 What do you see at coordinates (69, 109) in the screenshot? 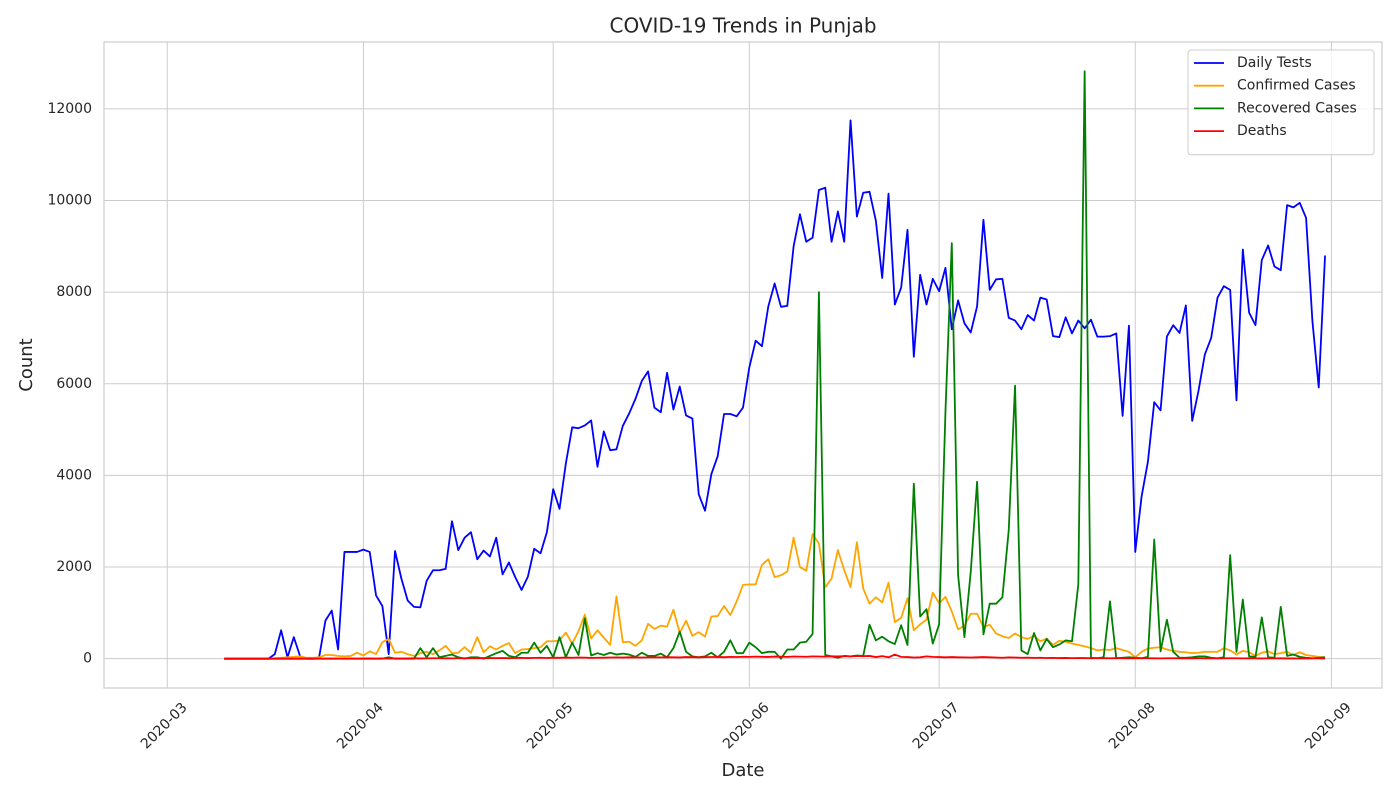
I see `y-tick-label: 12000` at bounding box center [69, 109].